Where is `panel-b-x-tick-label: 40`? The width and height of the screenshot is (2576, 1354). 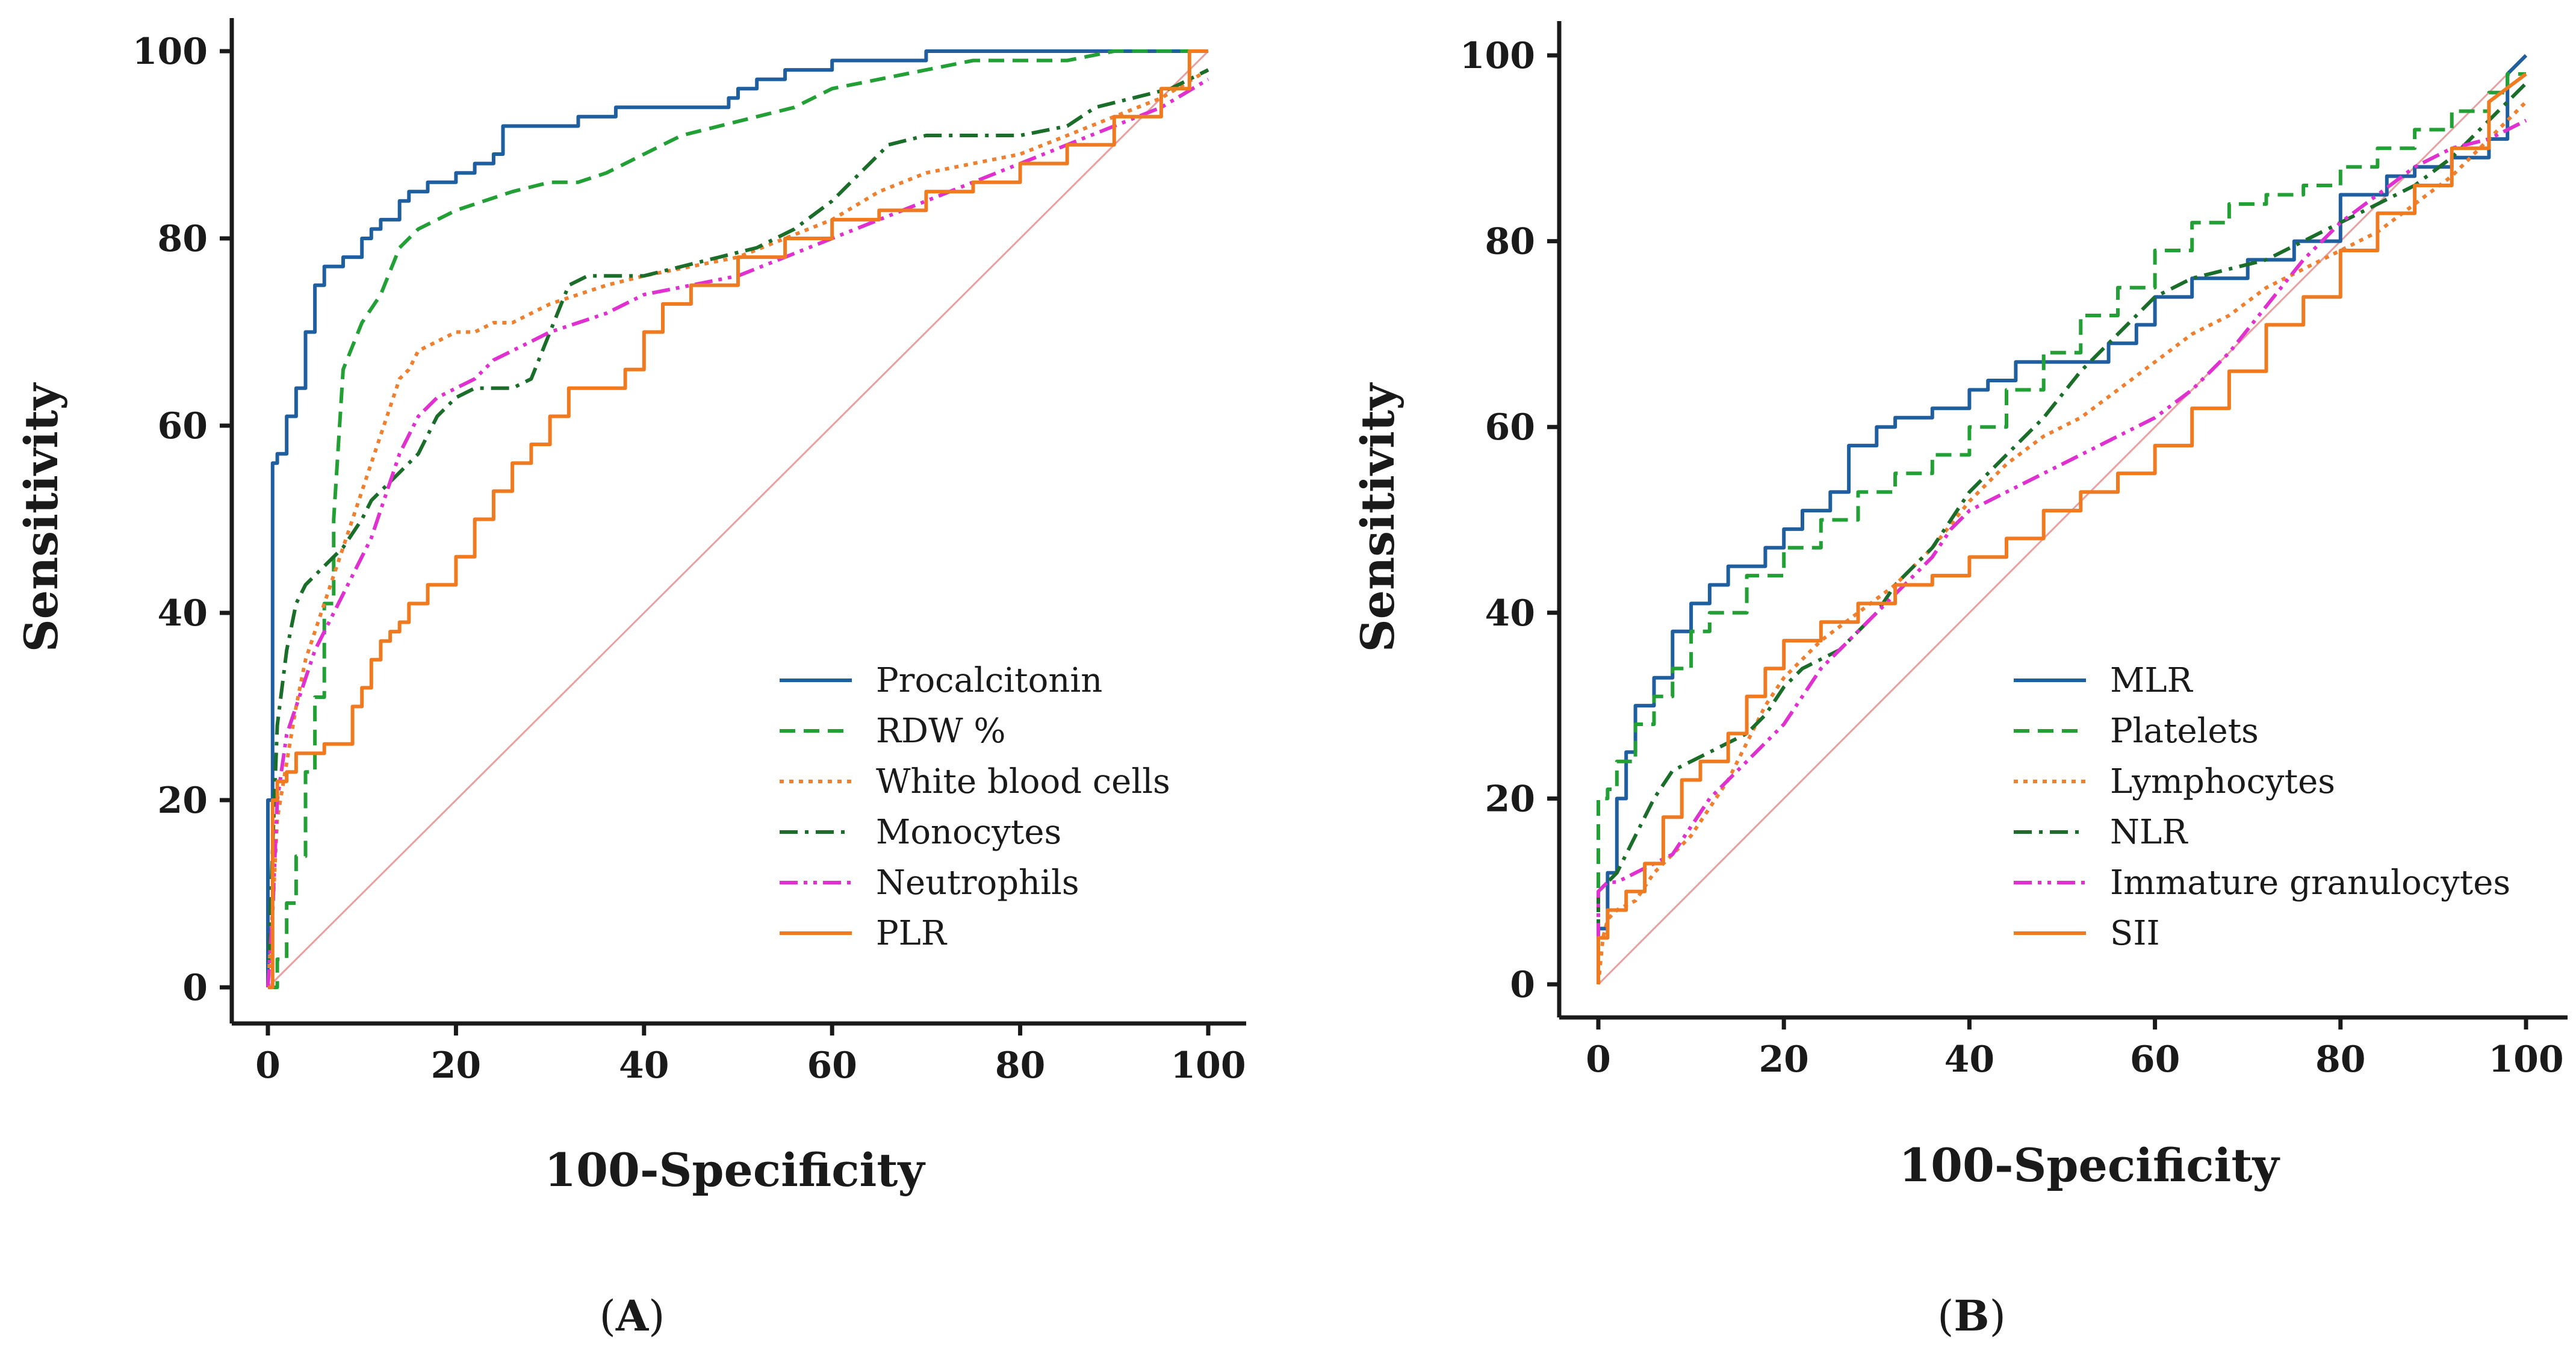 panel-b-x-tick-label: 40 is located at coordinates (1969, 1060).